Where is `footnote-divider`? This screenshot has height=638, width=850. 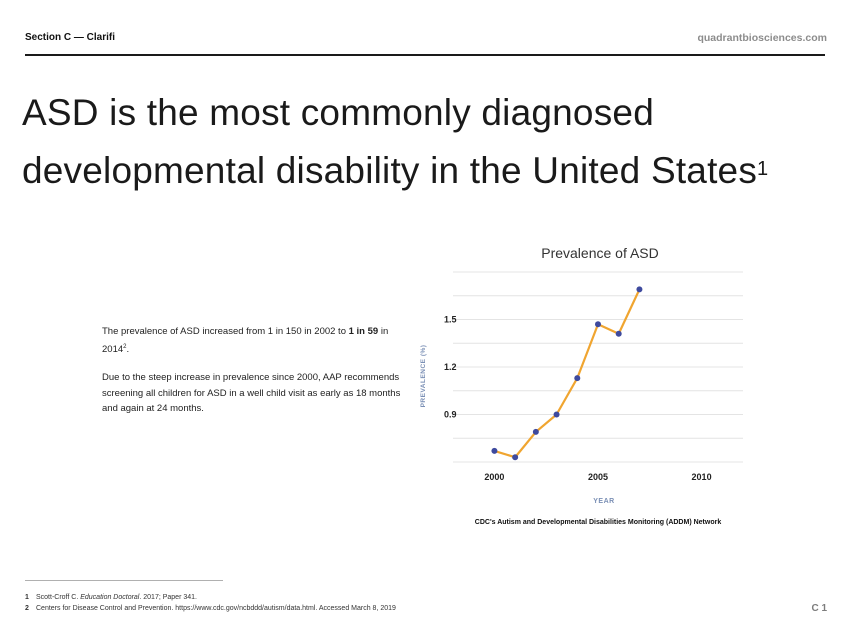
footnote-divider is located at coordinates (124, 580).